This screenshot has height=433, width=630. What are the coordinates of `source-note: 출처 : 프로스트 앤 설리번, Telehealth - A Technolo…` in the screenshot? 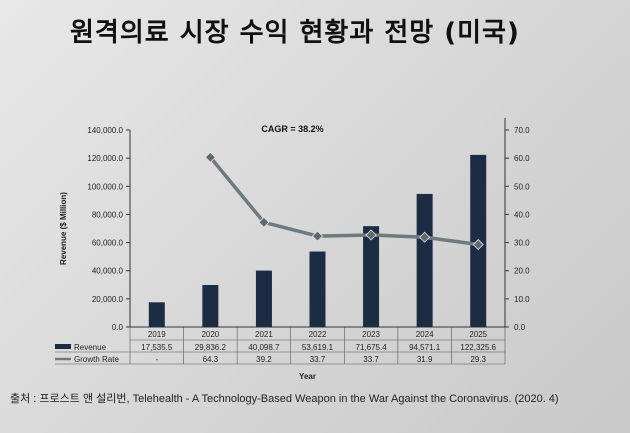 It's located at (284, 399).